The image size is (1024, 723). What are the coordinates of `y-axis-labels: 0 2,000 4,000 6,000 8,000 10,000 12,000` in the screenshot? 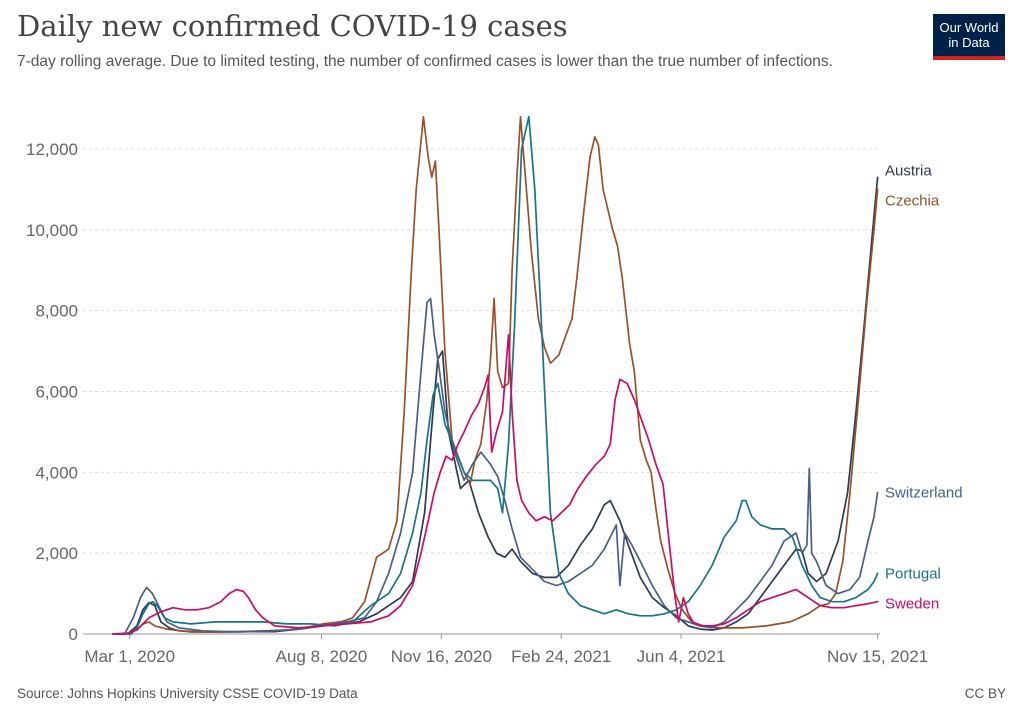 It's located at (52, 392).